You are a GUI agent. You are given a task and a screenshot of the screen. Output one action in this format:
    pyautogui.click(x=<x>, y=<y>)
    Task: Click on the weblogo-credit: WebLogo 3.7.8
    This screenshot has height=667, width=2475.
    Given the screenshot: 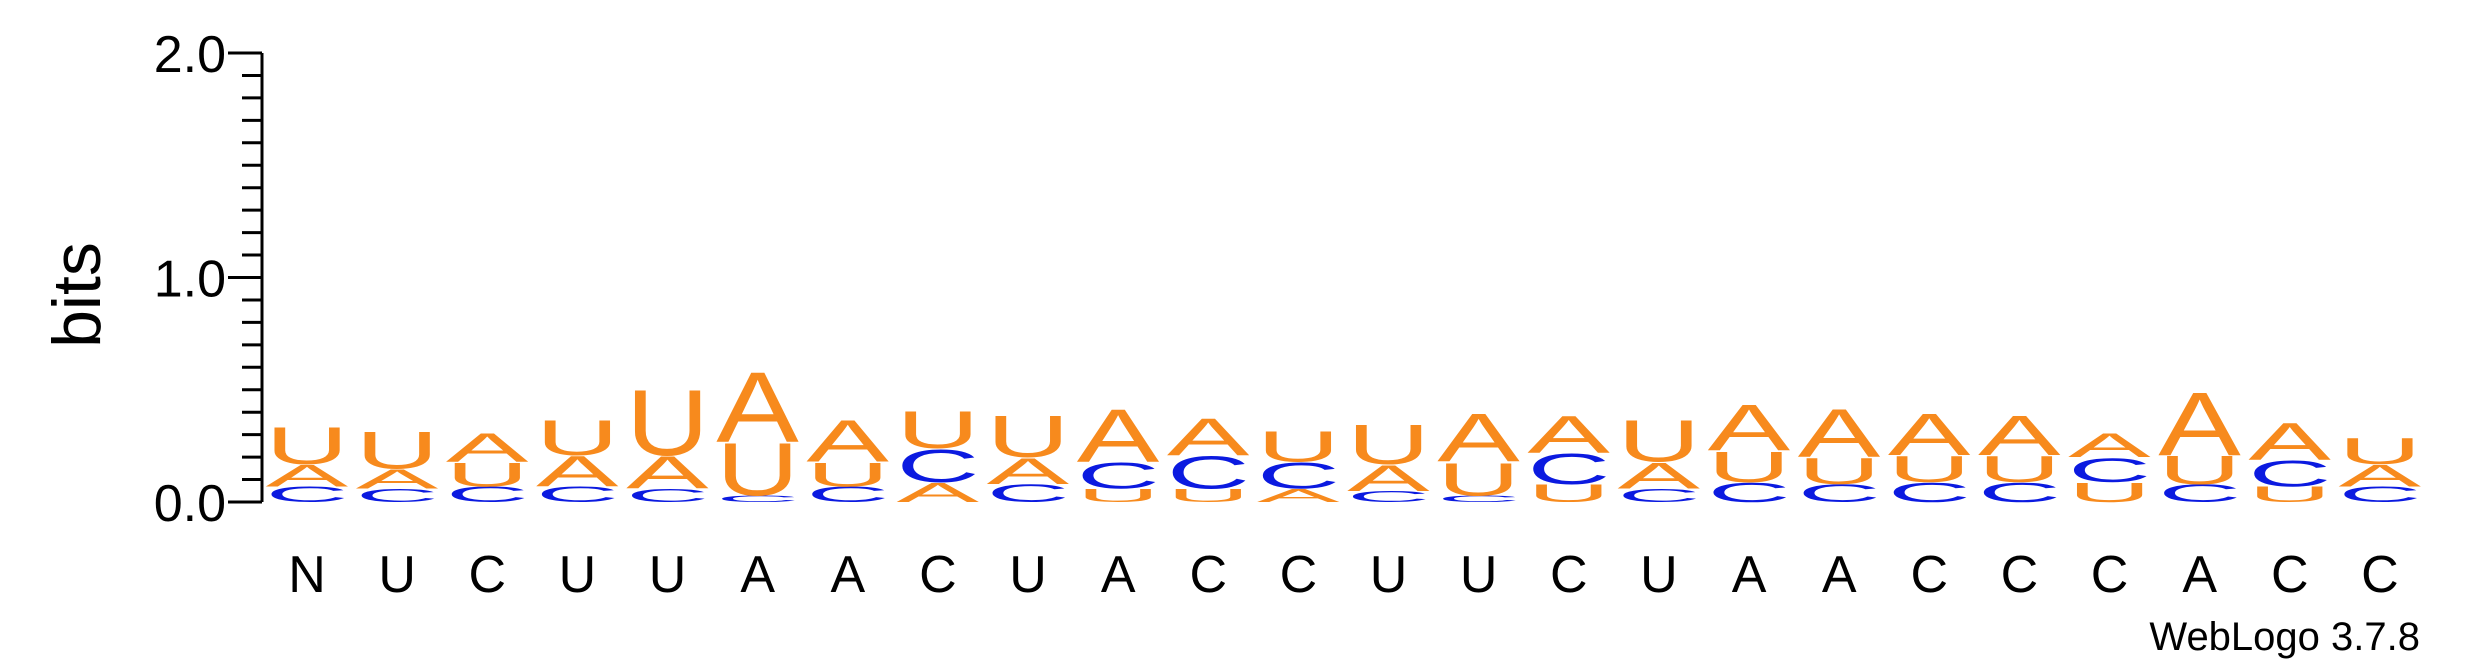 What is the action you would take?
    pyautogui.click(x=2284, y=637)
    